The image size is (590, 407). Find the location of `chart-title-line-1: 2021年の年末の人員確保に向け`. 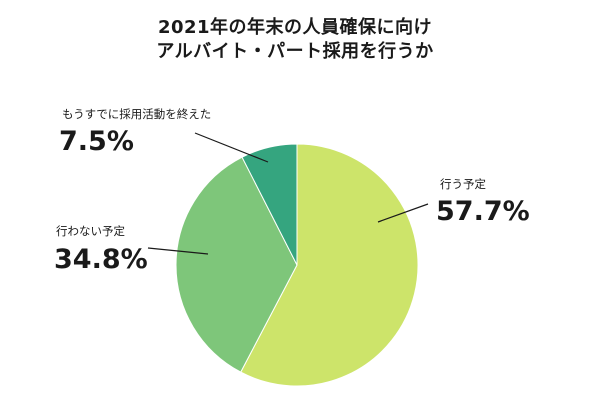

chart-title-line-1: 2021年の年末の人員確保に向け is located at coordinates (295, 27).